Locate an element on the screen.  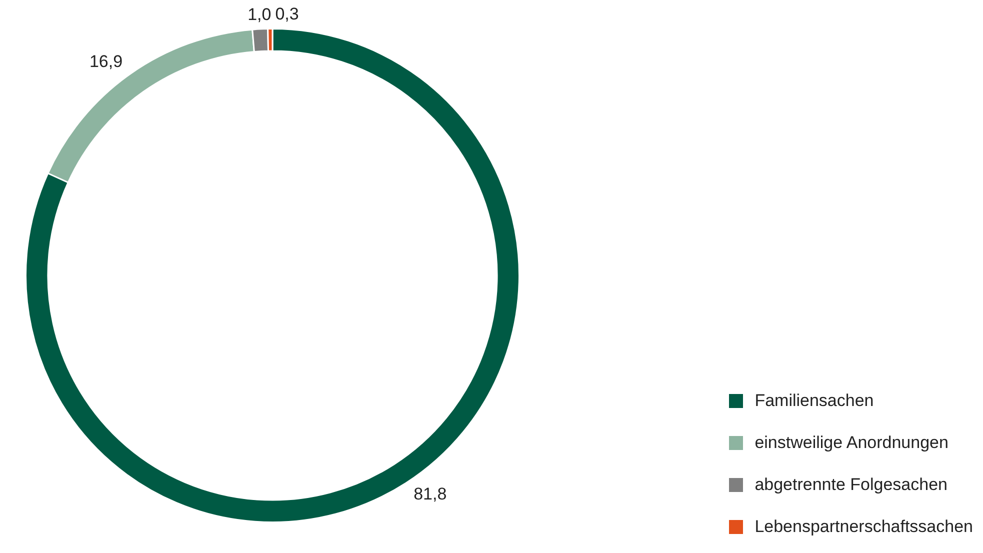
data-label: 1,0 is located at coordinates (260, 14).